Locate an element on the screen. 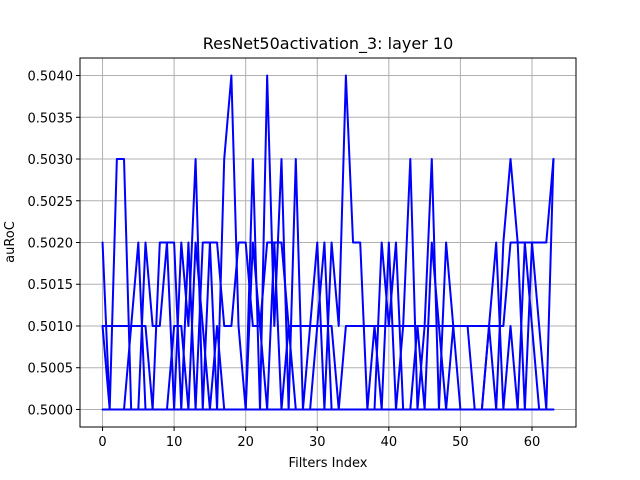 This screenshot has height=480, width=640. y-tick-label: 0.5015 is located at coordinates (51, 285).